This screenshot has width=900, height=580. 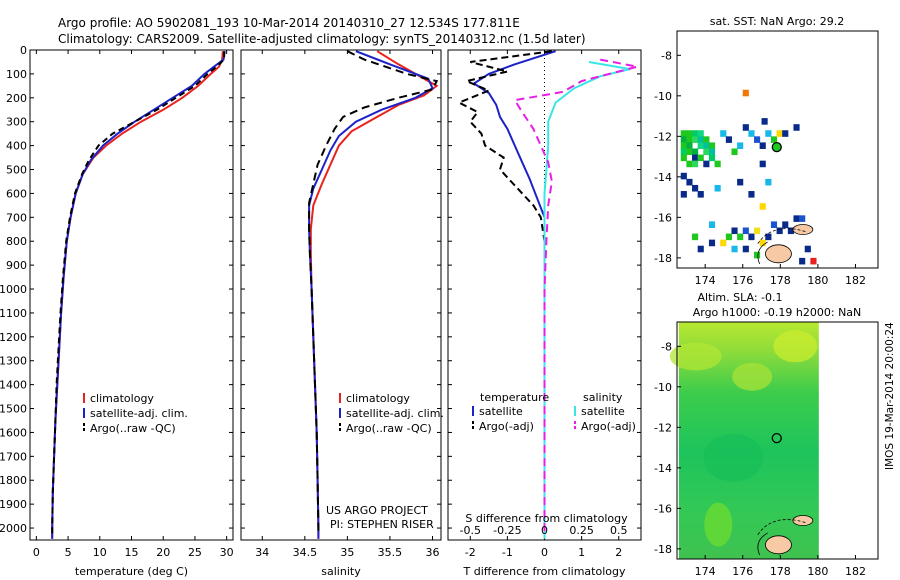 What do you see at coordinates (780, 280) in the screenshot?
I see `x-tick-label: 178` at bounding box center [780, 280].